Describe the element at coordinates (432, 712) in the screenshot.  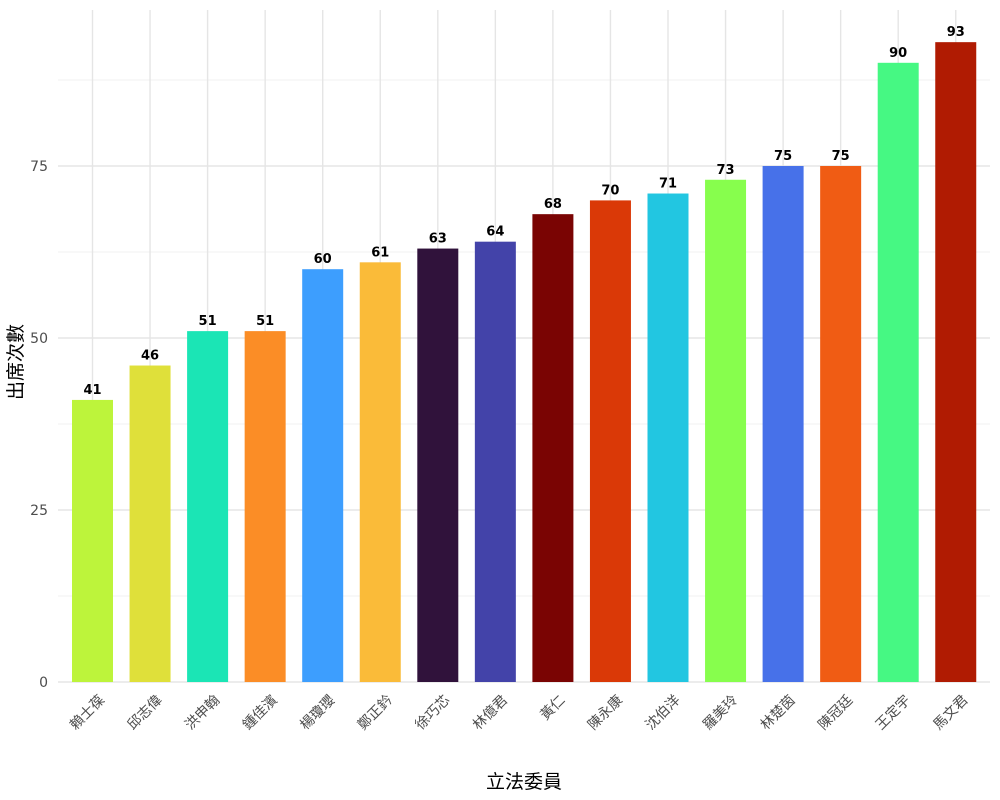
I see `x-tick-label: 徐巧芯` at that location.